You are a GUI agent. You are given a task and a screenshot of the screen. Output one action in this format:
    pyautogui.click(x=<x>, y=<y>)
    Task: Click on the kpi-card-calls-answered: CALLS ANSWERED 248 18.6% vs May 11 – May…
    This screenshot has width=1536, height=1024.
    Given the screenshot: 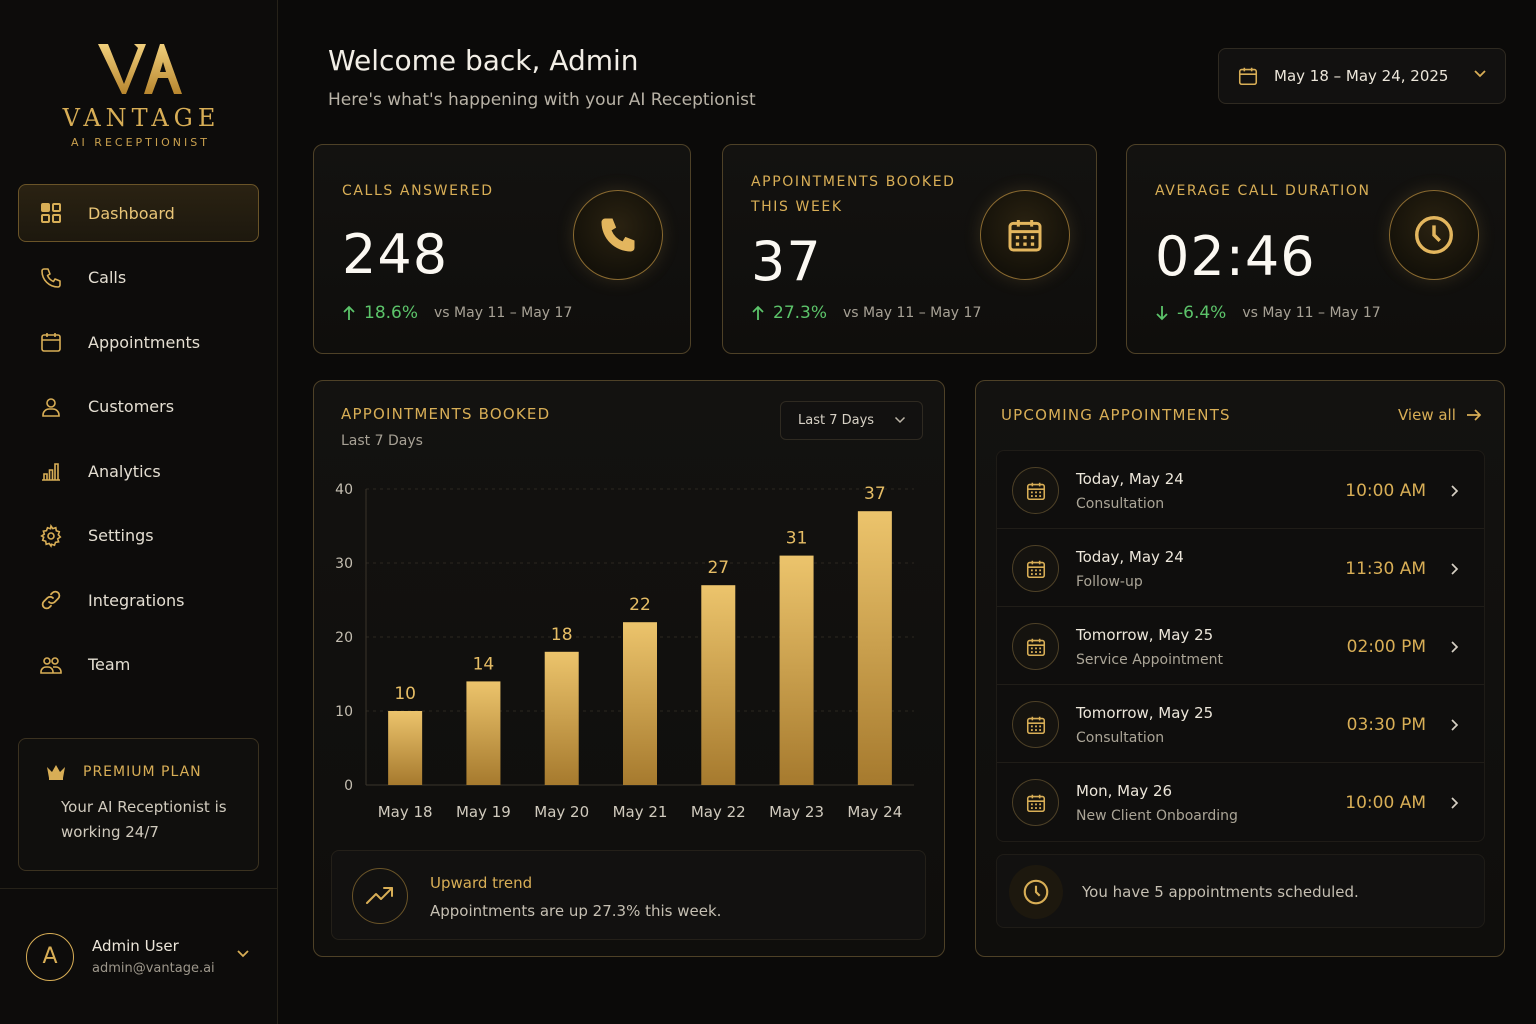 What is the action you would take?
    pyautogui.click(x=502, y=249)
    